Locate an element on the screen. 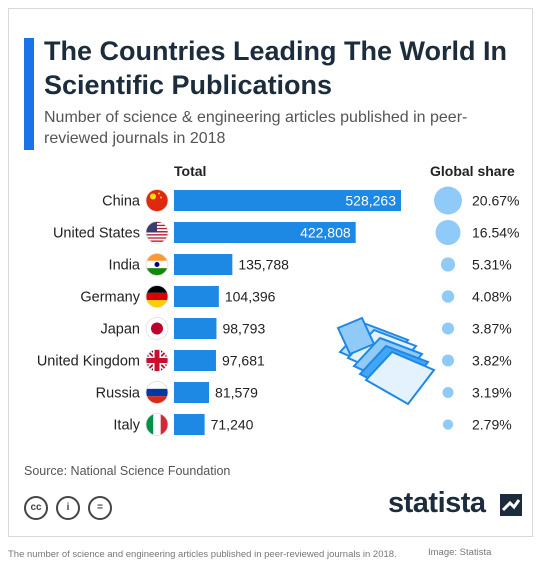 Image resolution: width=539 pixels, height=568 pixels. value-label: 97,681 is located at coordinates (243, 361).